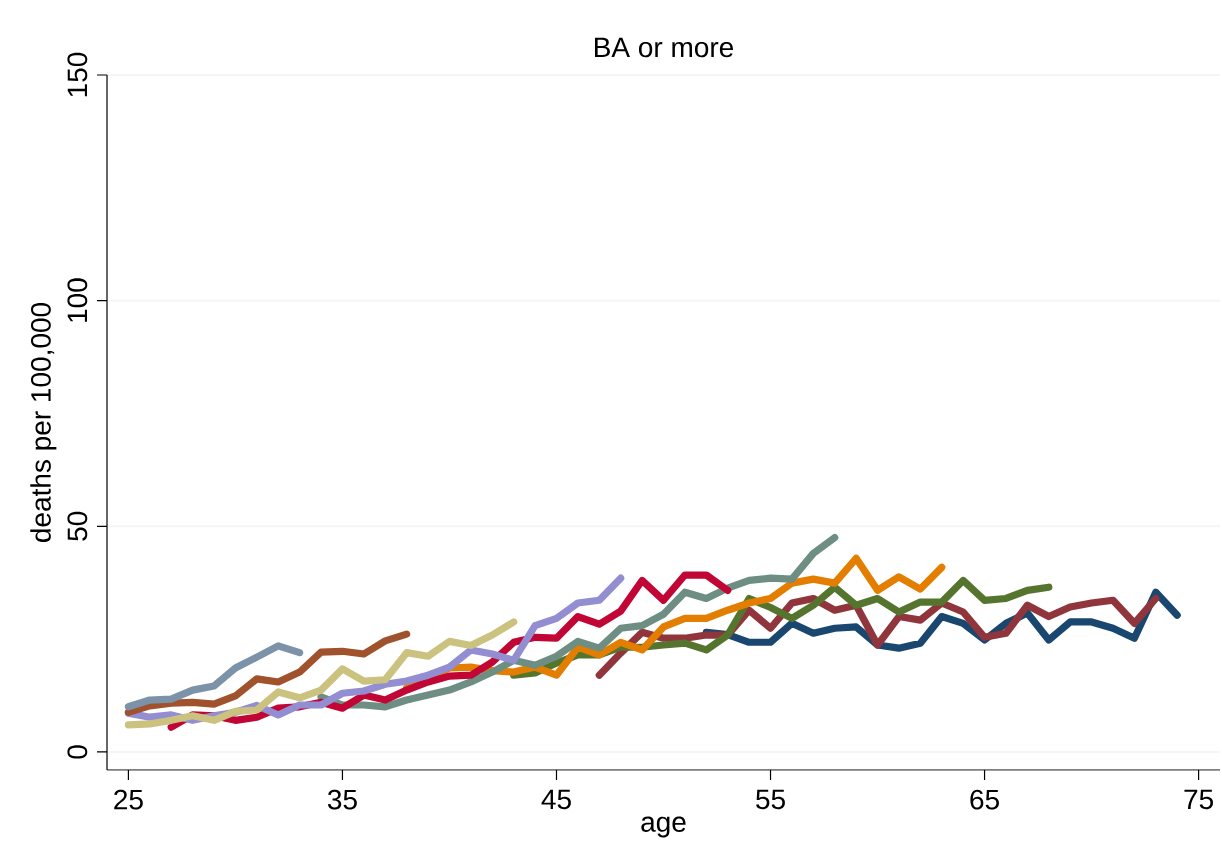 This screenshot has width=1222, height=862. What do you see at coordinates (1198, 799) in the screenshot?
I see `x-tick-label: 75` at bounding box center [1198, 799].